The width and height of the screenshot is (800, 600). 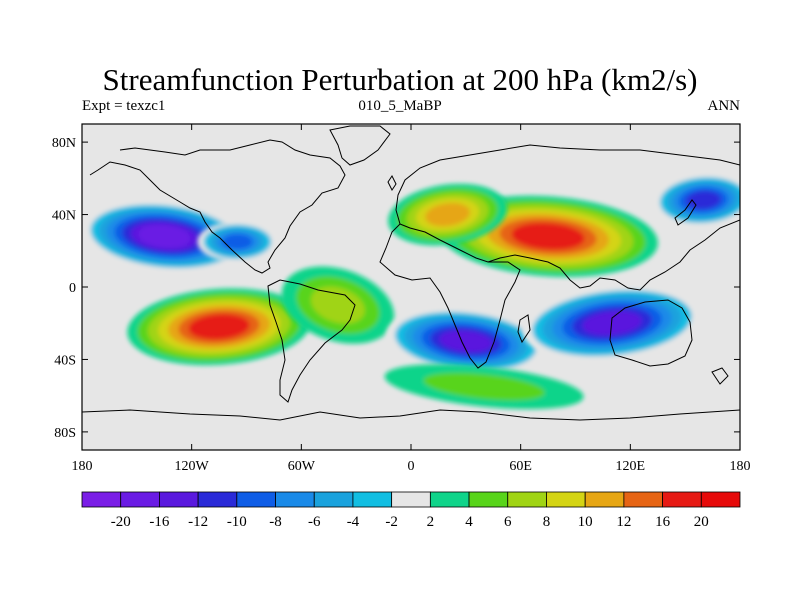 I want to click on colorbar-label: -2, so click(x=391, y=522).